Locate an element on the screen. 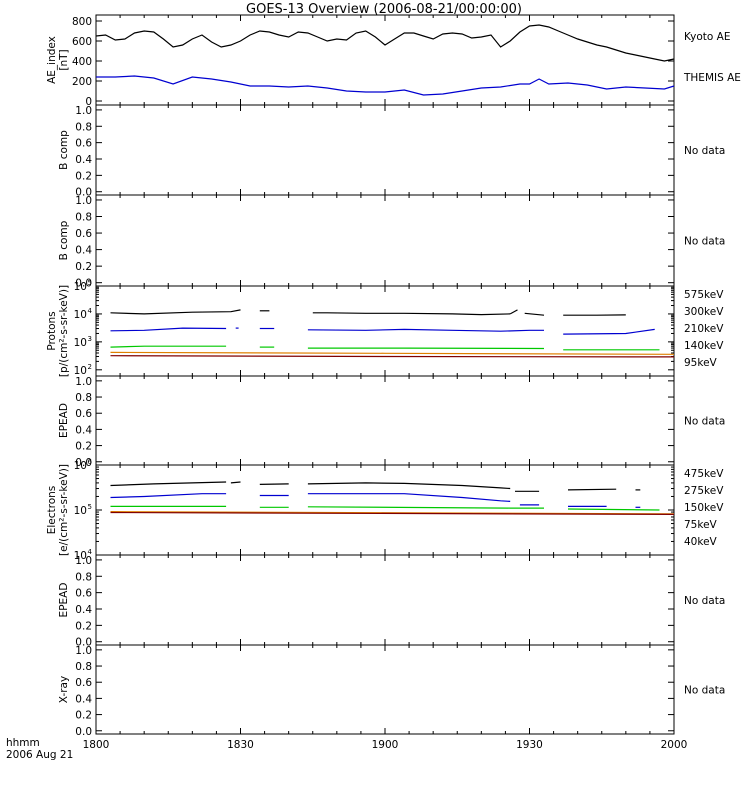 Image resolution: width=750 pixels, height=800 pixels. legend-label: THEMIS AE is located at coordinates (712, 78).